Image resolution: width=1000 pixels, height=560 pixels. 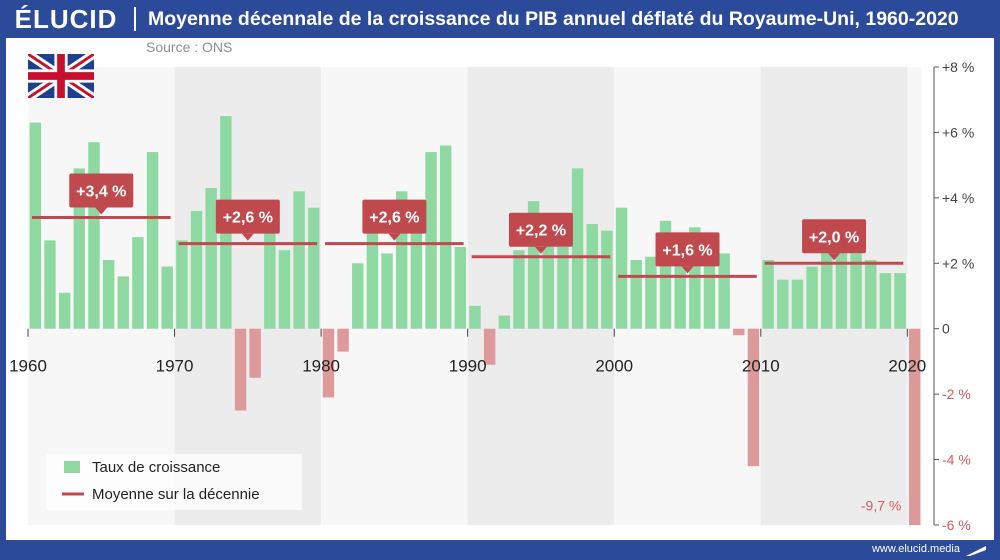 What do you see at coordinates (636, 294) in the screenshot?
I see `bar-2001` at bounding box center [636, 294].